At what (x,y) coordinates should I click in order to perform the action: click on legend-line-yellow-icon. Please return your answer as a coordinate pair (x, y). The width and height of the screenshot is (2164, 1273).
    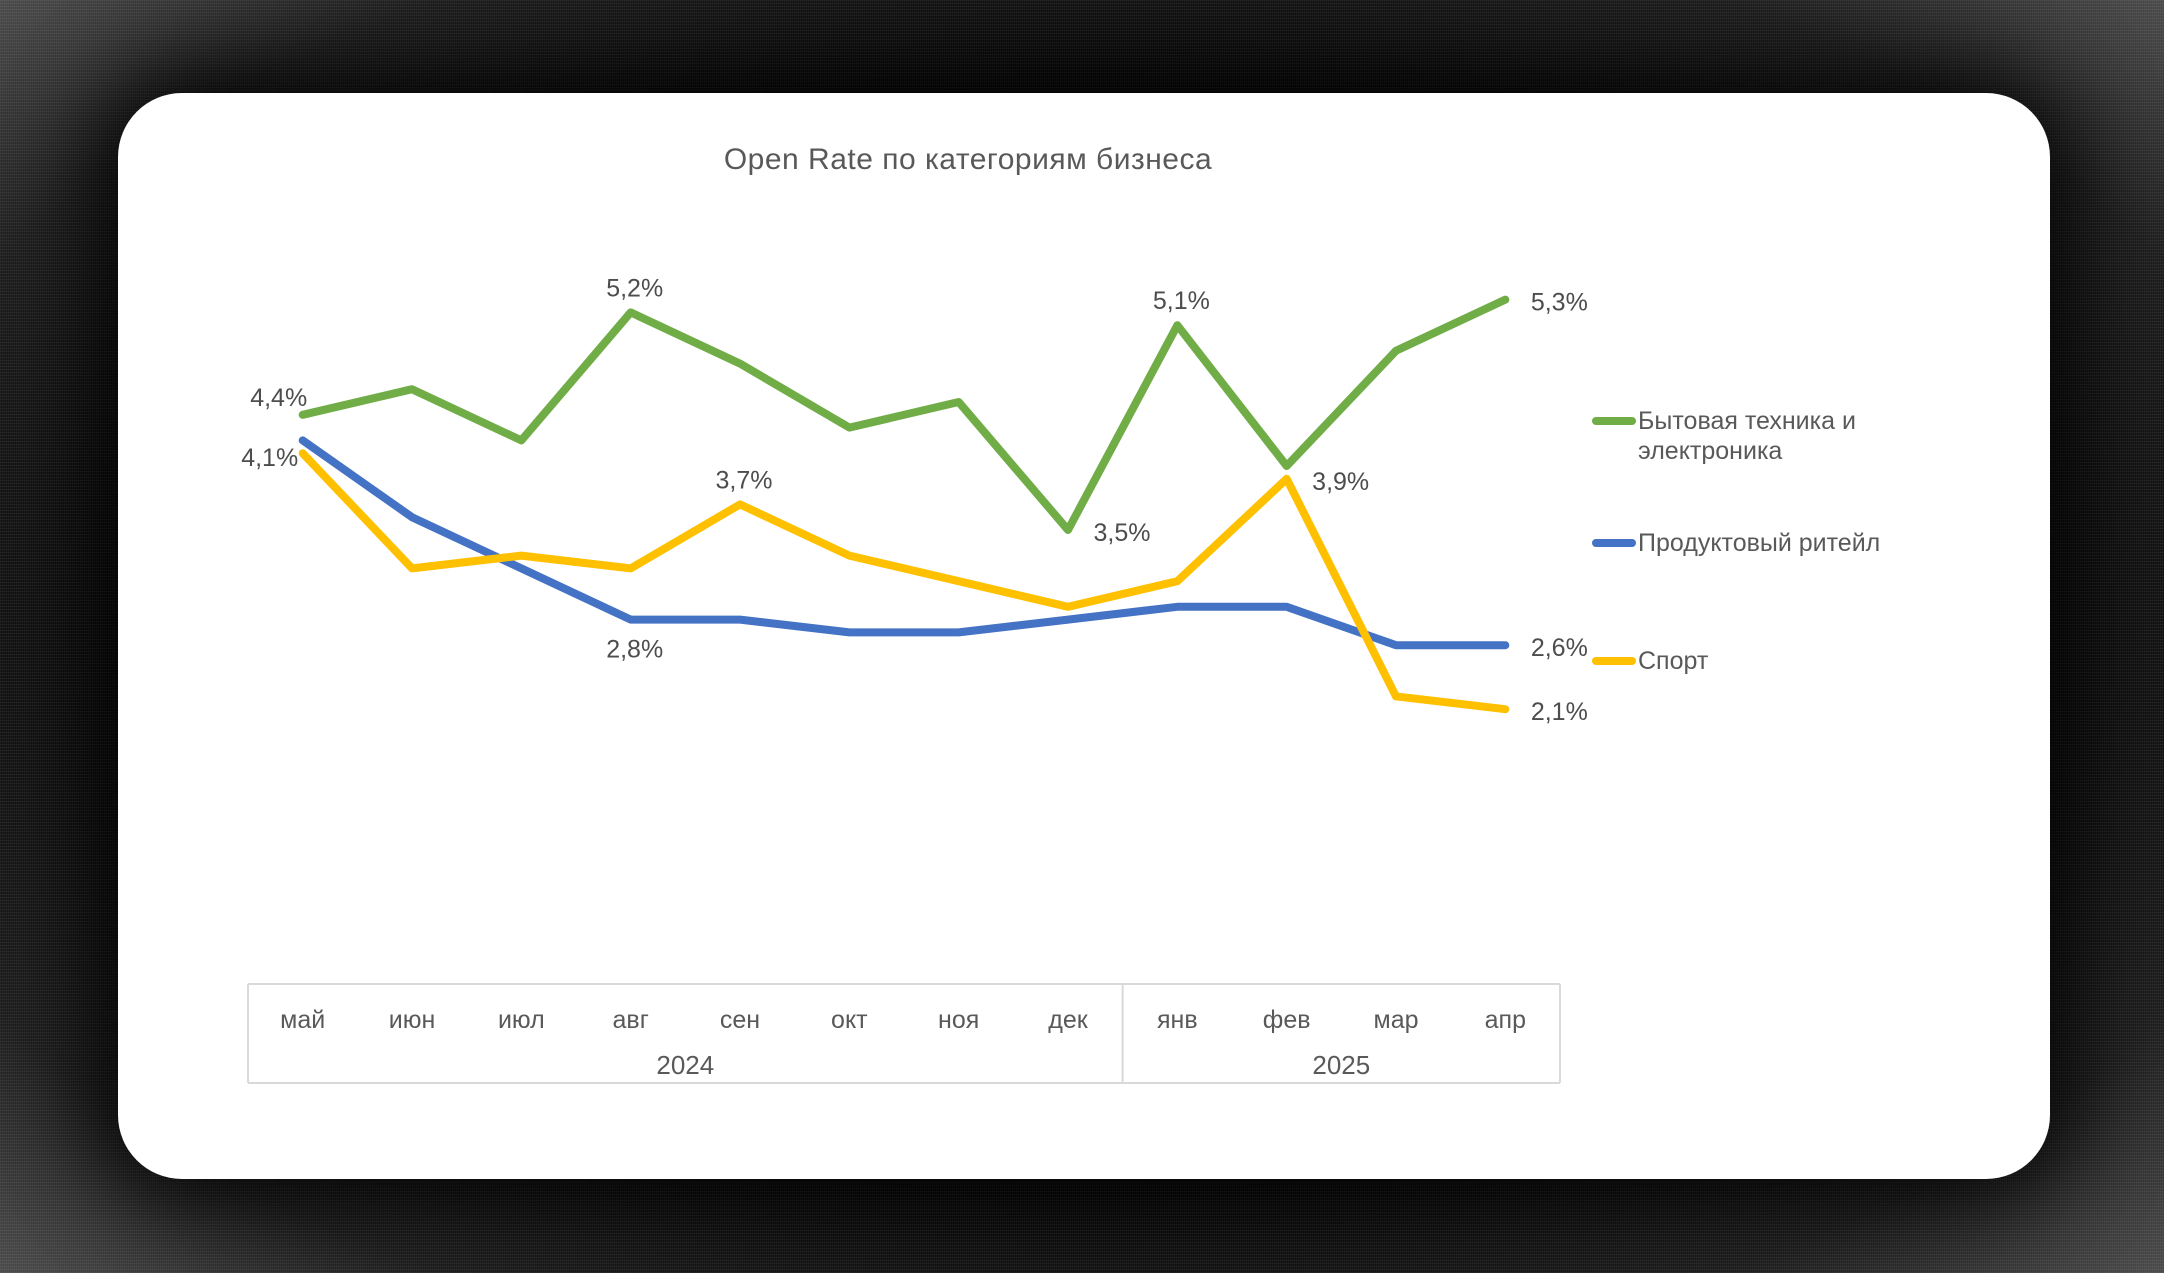
    Looking at the image, I should click on (1614, 661).